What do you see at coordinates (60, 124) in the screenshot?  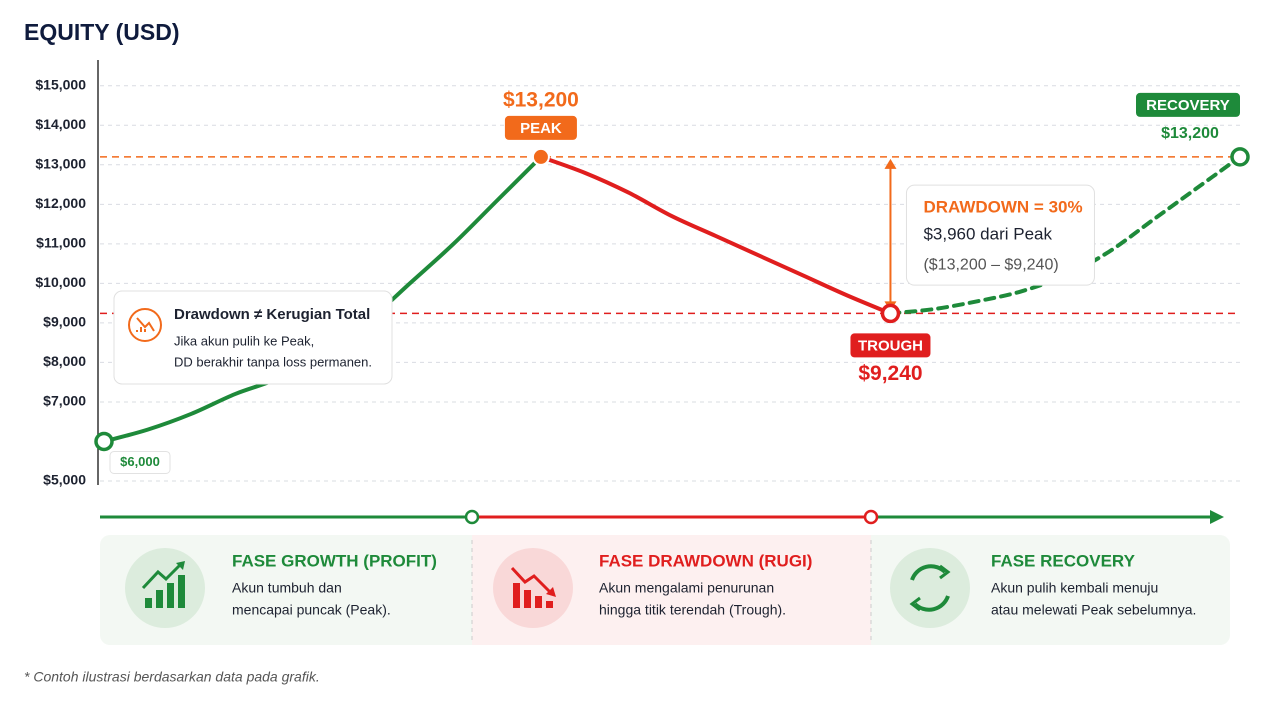 I see `y-tick-label: $14,000` at bounding box center [60, 124].